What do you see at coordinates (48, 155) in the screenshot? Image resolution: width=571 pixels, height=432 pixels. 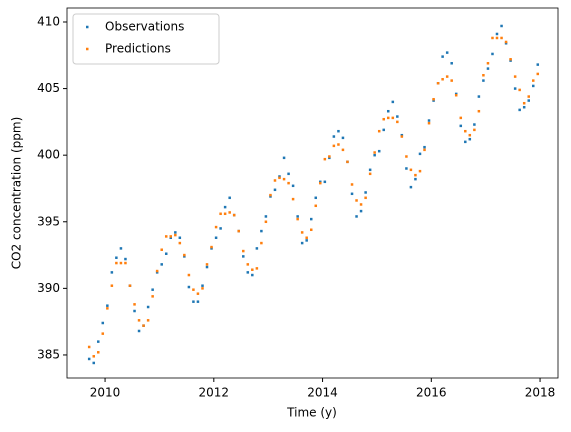 I see `y-tick-label: 400` at bounding box center [48, 155].